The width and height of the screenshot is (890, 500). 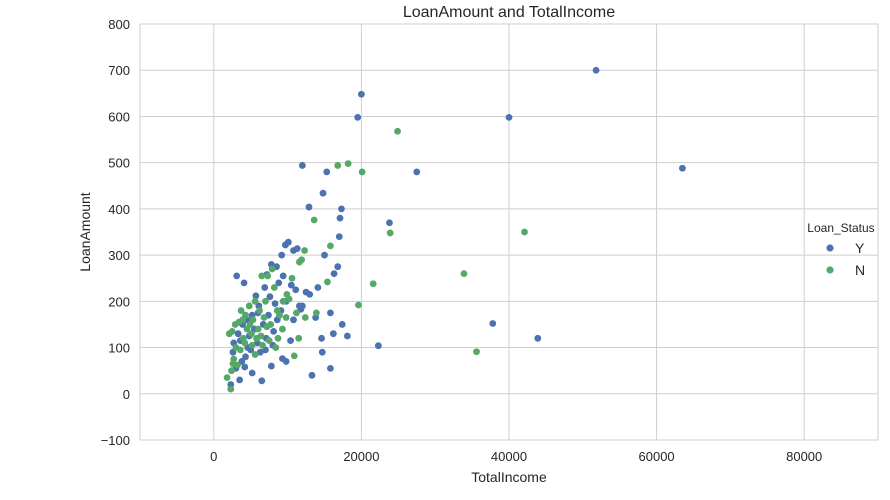 I want to click on y-tick-labels: −100 0 100 200 300 400 500 600 700 800, so click(x=115, y=232).